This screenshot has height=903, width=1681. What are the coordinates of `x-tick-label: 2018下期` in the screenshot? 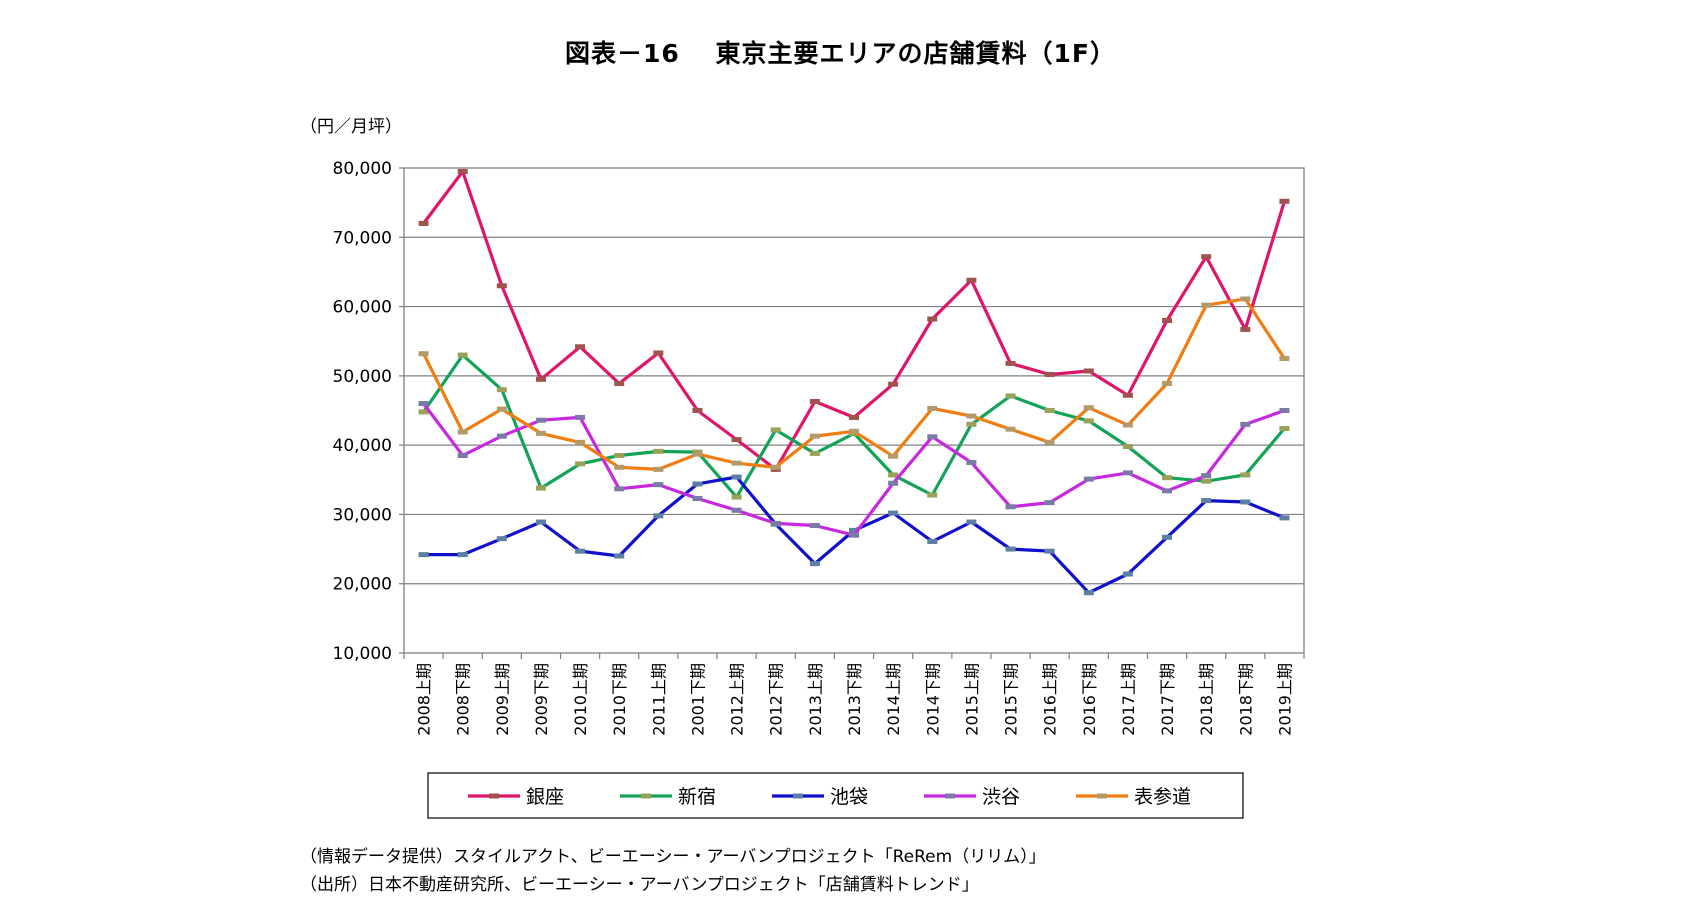 It's located at (1245, 699).